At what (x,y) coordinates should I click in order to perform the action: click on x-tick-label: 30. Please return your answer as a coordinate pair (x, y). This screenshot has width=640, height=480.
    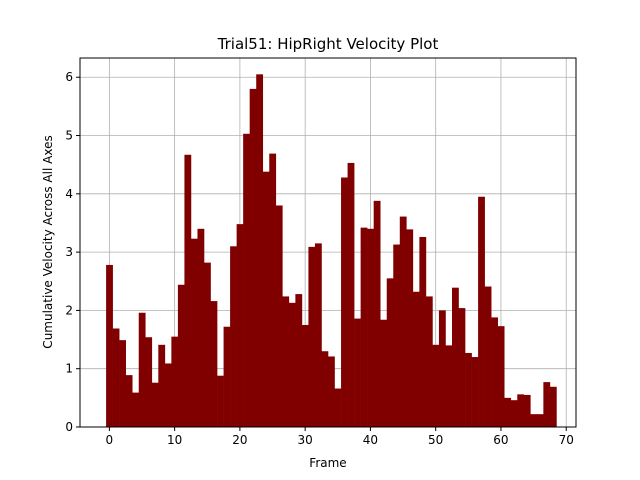
    Looking at the image, I should click on (305, 440).